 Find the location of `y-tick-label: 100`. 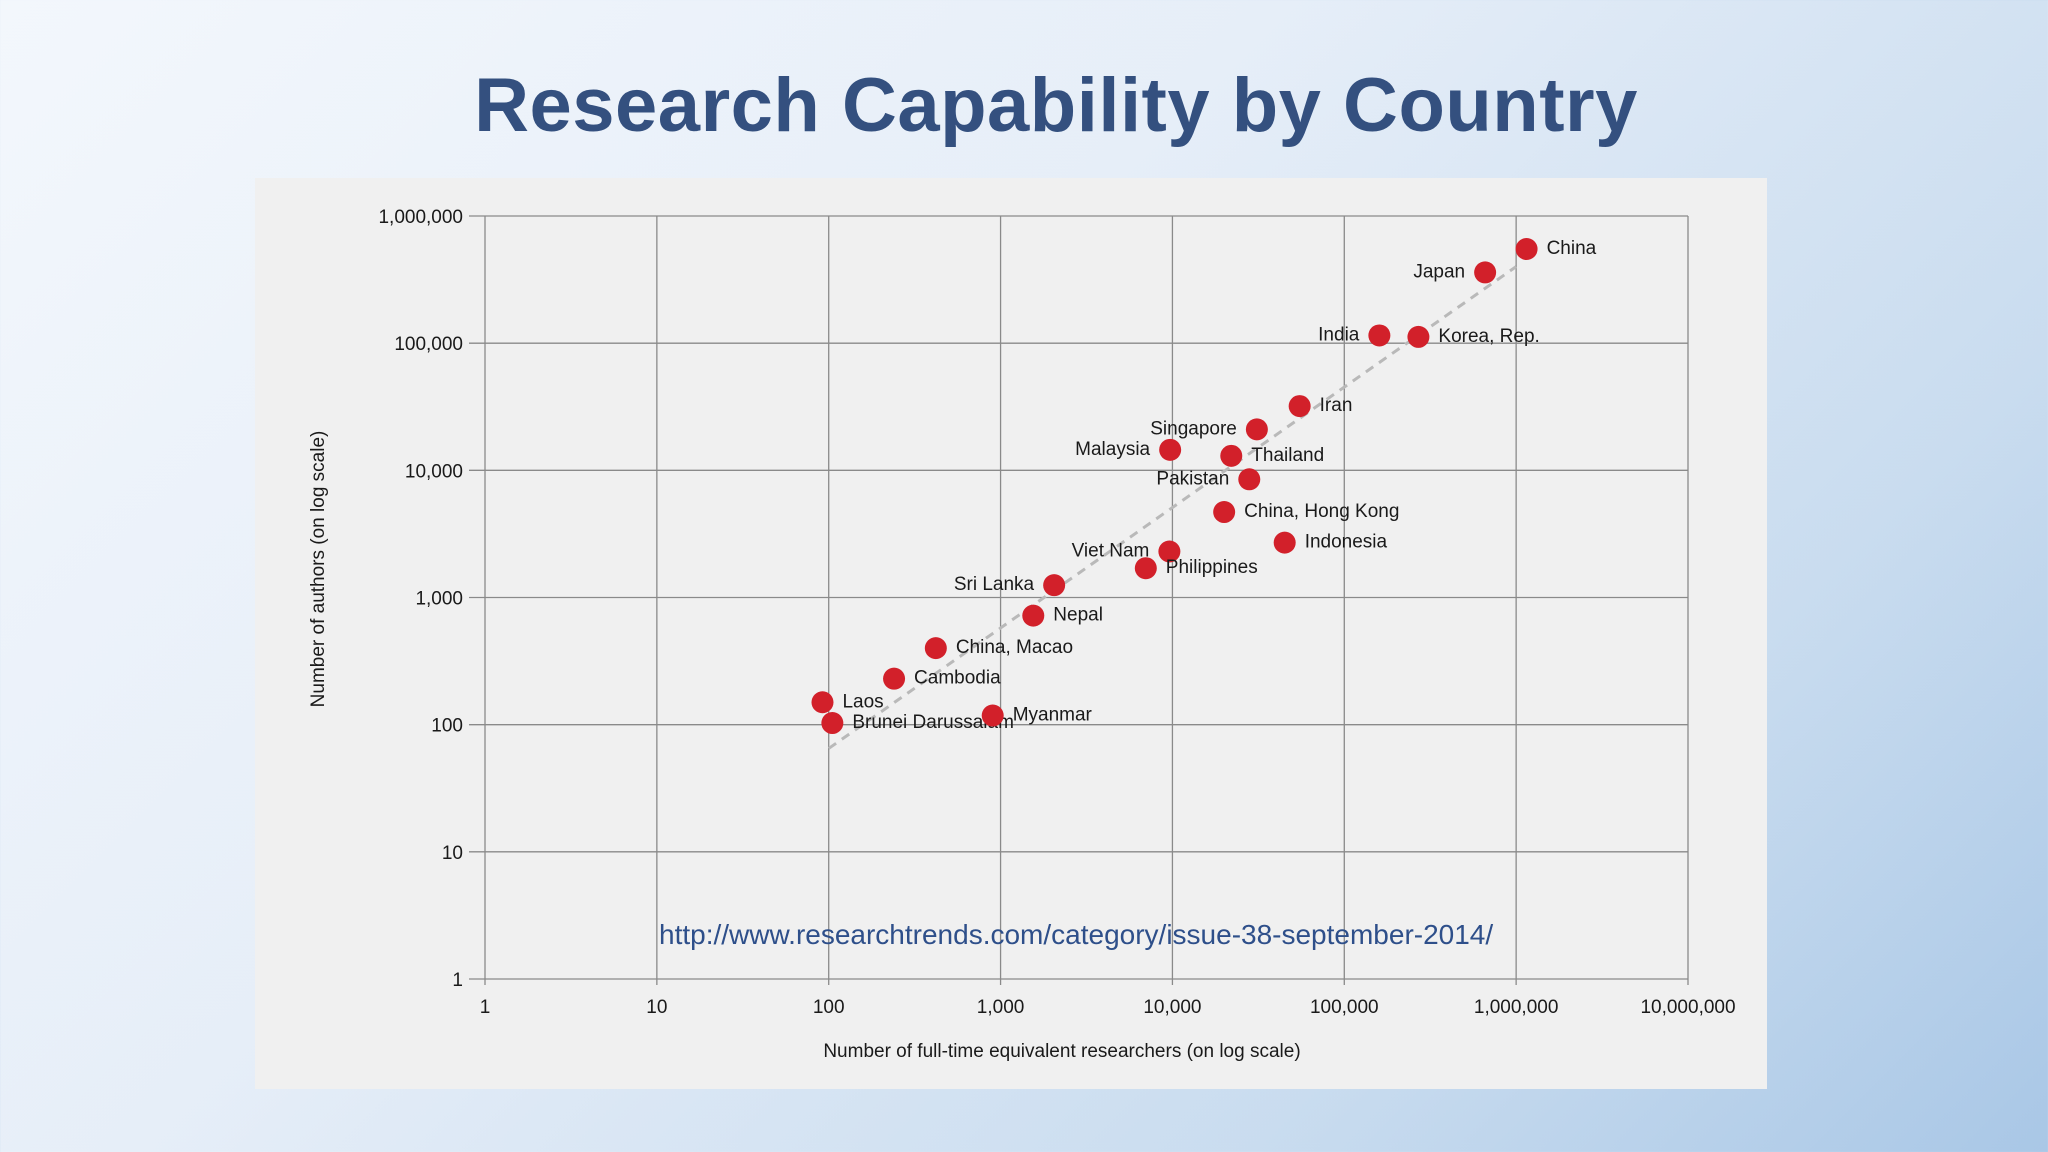

y-tick-label: 100 is located at coordinates (447, 726).